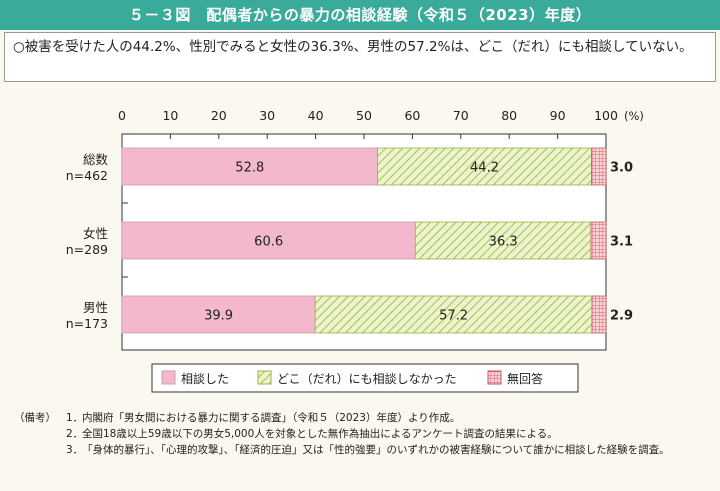  Describe the element at coordinates (205, 378) in the screenshot. I see `legend-label: 相談した` at that location.